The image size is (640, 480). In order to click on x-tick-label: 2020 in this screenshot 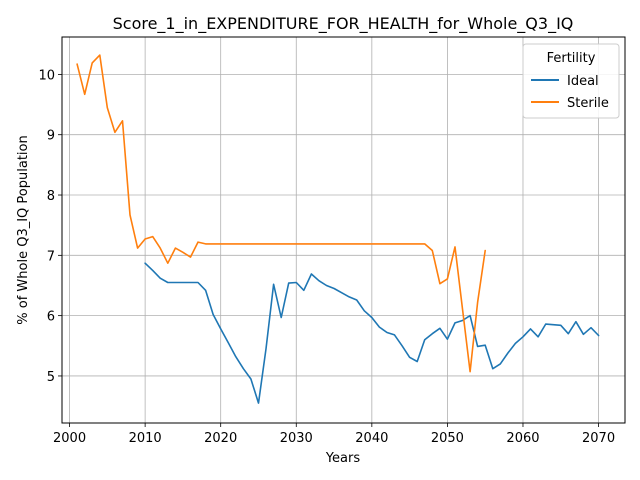, I will do `click(220, 438)`.